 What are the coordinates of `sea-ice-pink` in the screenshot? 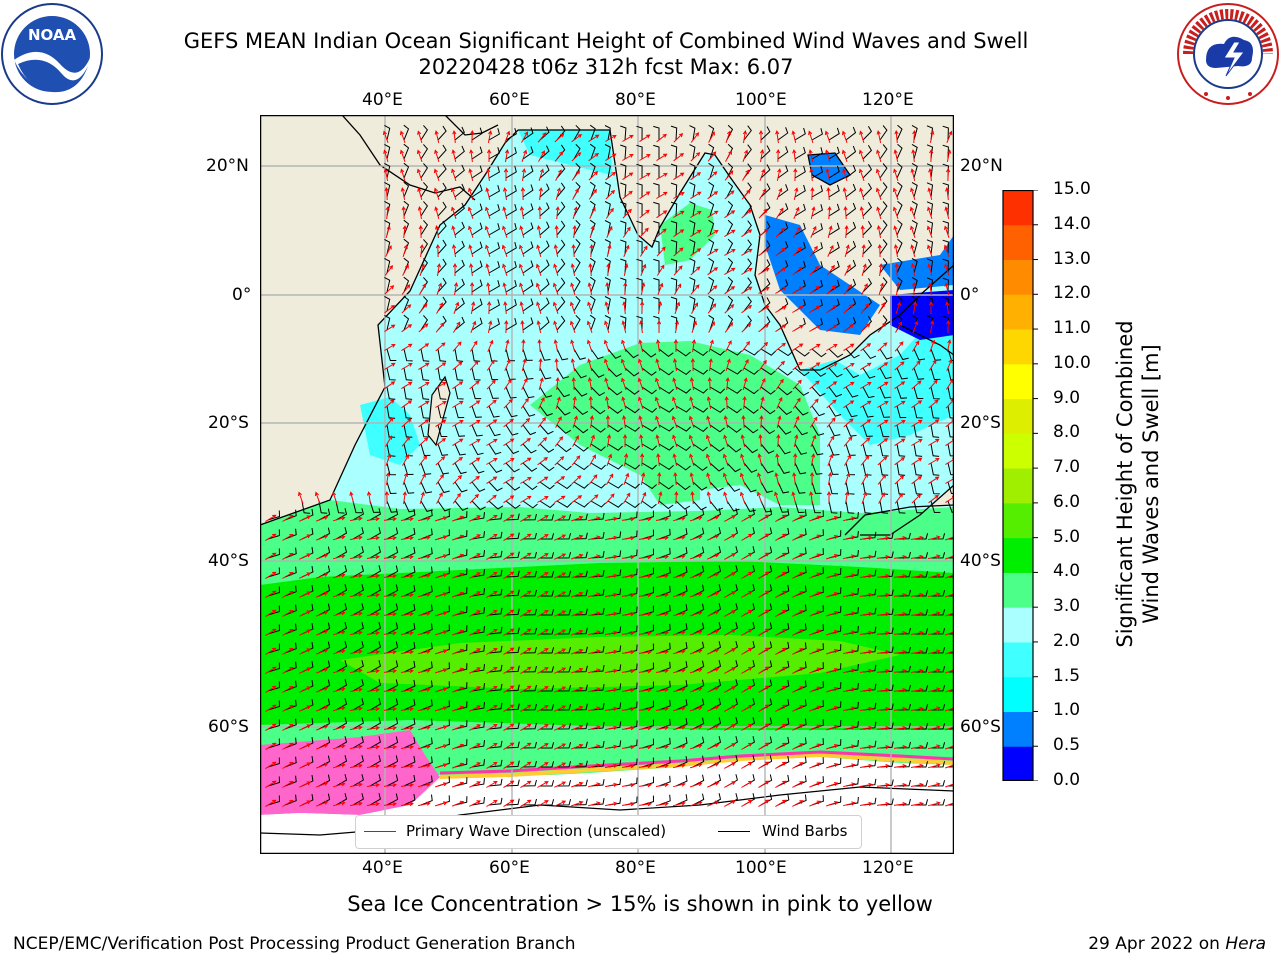 It's located at (350, 772).